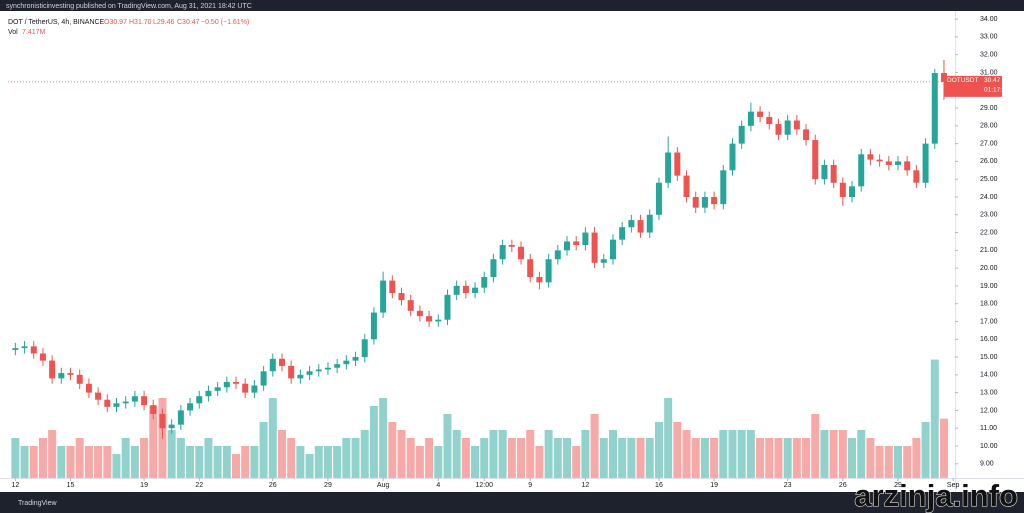 The height and width of the screenshot is (513, 1024). I want to click on x-tick-label: 22, so click(199, 485).